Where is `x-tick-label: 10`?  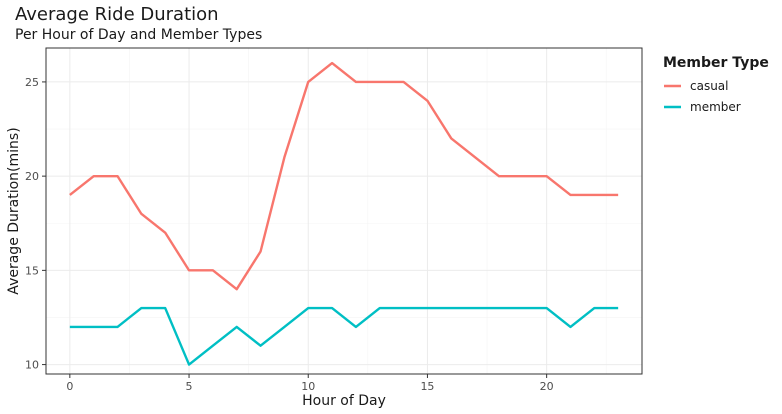 x-tick-label: 10 is located at coordinates (308, 386).